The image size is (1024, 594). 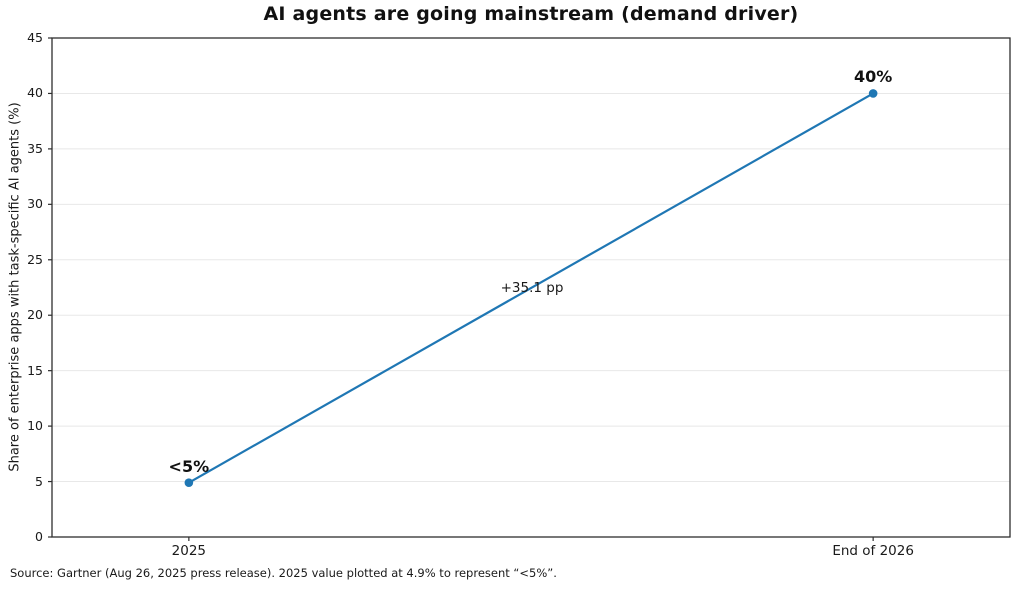 What do you see at coordinates (35, 259) in the screenshot?
I see `y-tick-label: 25` at bounding box center [35, 259].